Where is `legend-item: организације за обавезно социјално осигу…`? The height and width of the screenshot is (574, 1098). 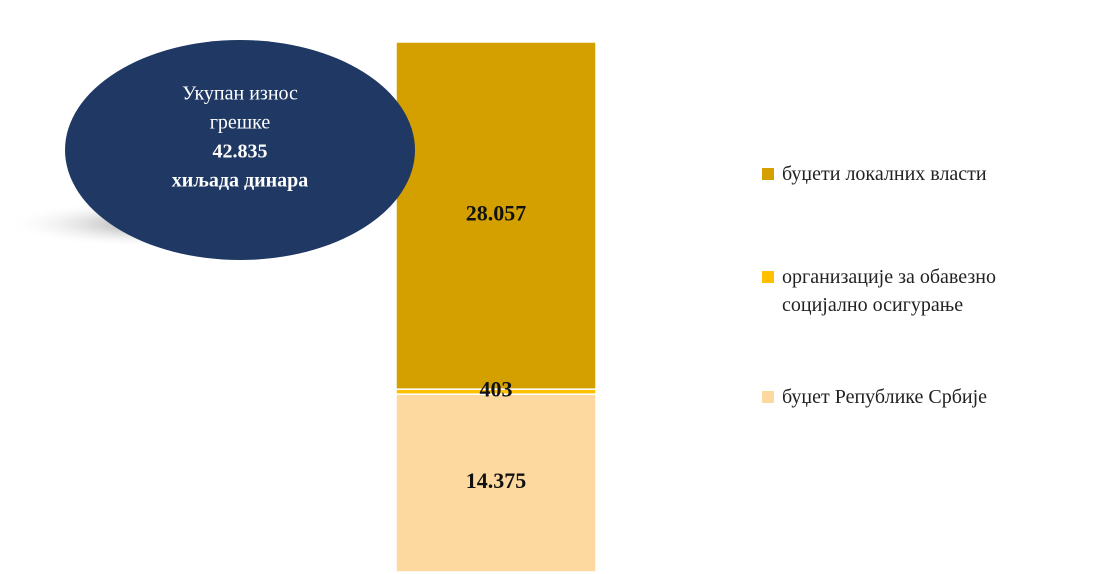 legend-item: организације за обавезно социјално осигу… is located at coordinates (887, 291).